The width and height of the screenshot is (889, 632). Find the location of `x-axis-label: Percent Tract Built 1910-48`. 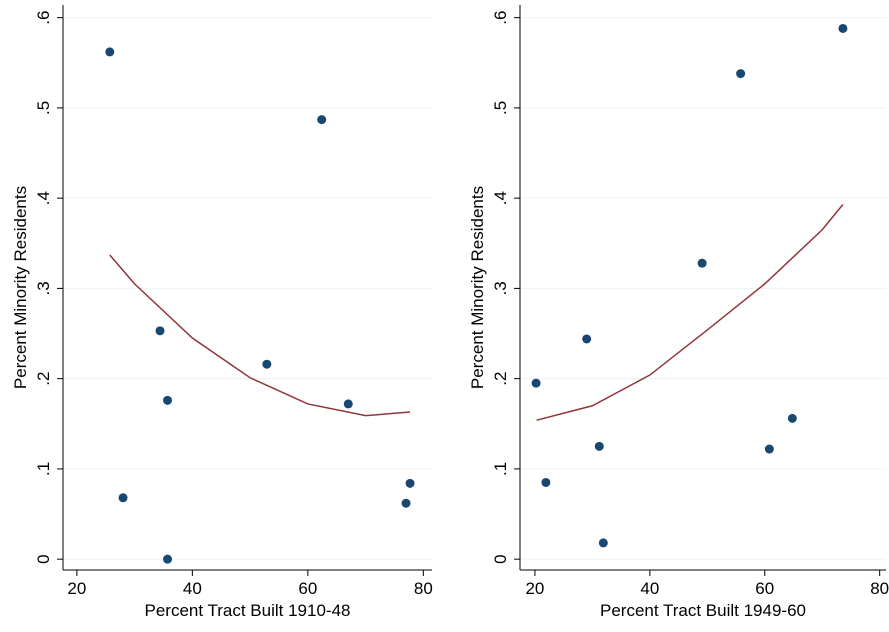

x-axis-label: Percent Tract Built 1910-48 is located at coordinates (247, 610).